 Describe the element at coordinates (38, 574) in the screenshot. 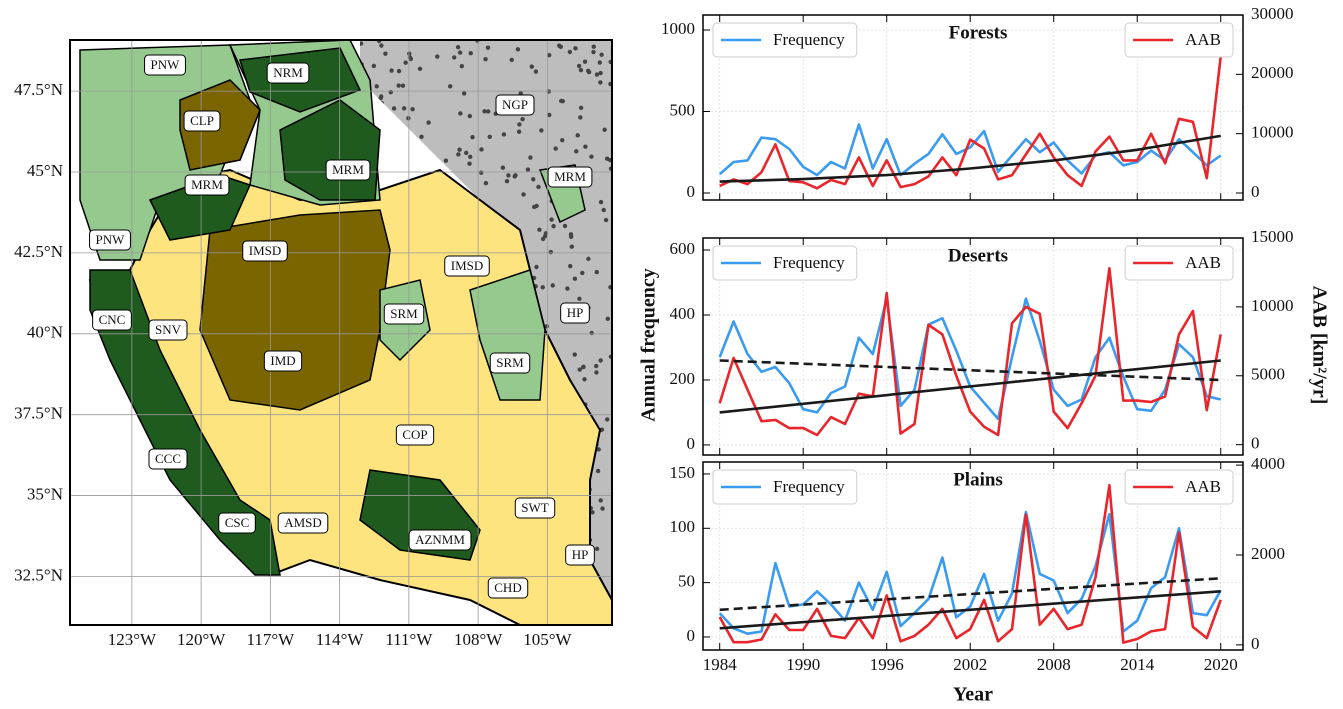

I see `y-tick-label: 32.5°N` at that location.